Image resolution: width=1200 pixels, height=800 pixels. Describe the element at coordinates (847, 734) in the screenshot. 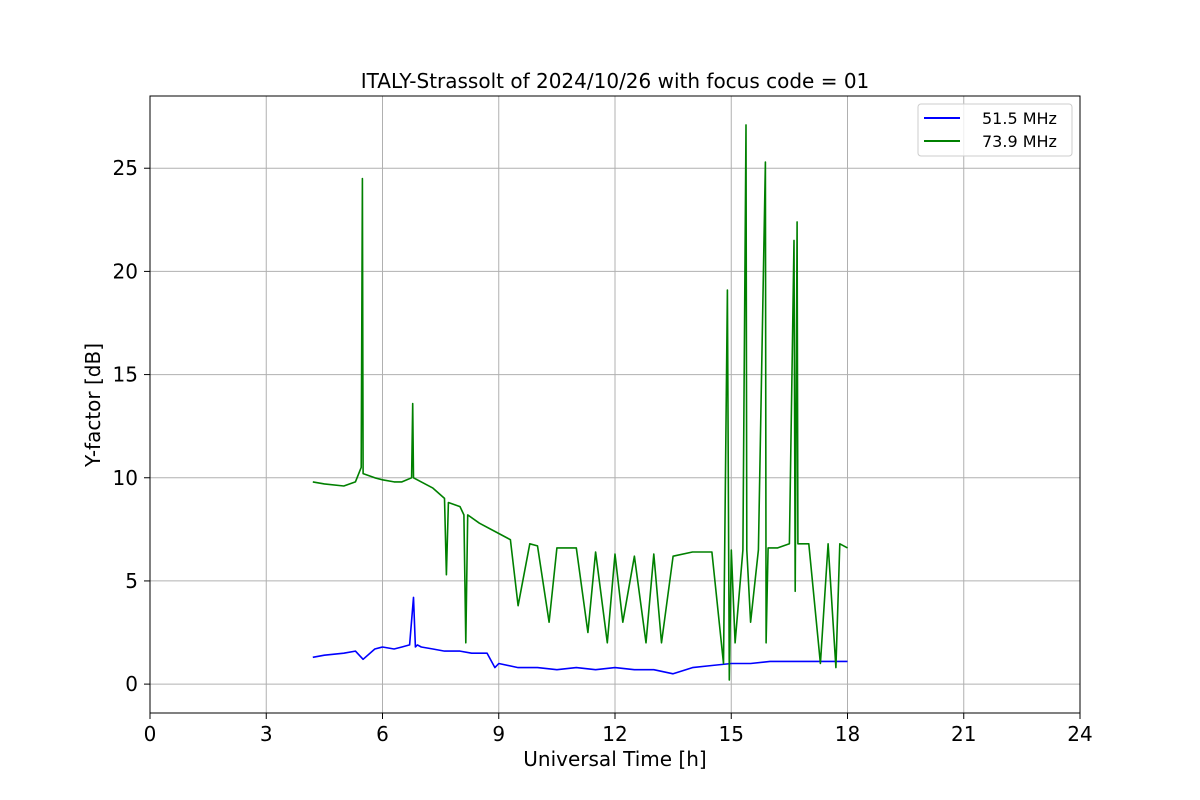

I see `x-tick-label: 18` at that location.